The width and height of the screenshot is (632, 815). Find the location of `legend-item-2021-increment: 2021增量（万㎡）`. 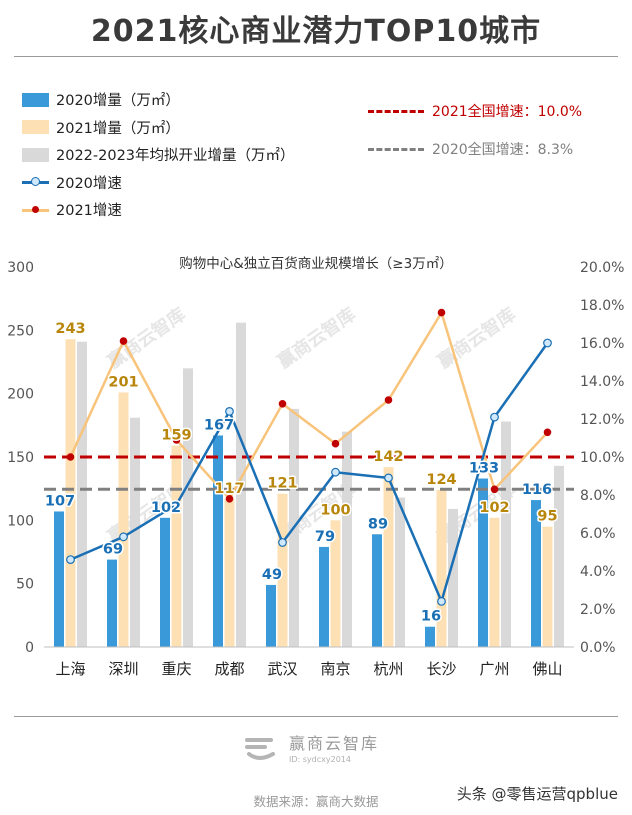

legend-item-2021-increment: 2021增量（万㎡） is located at coordinates (158, 128).